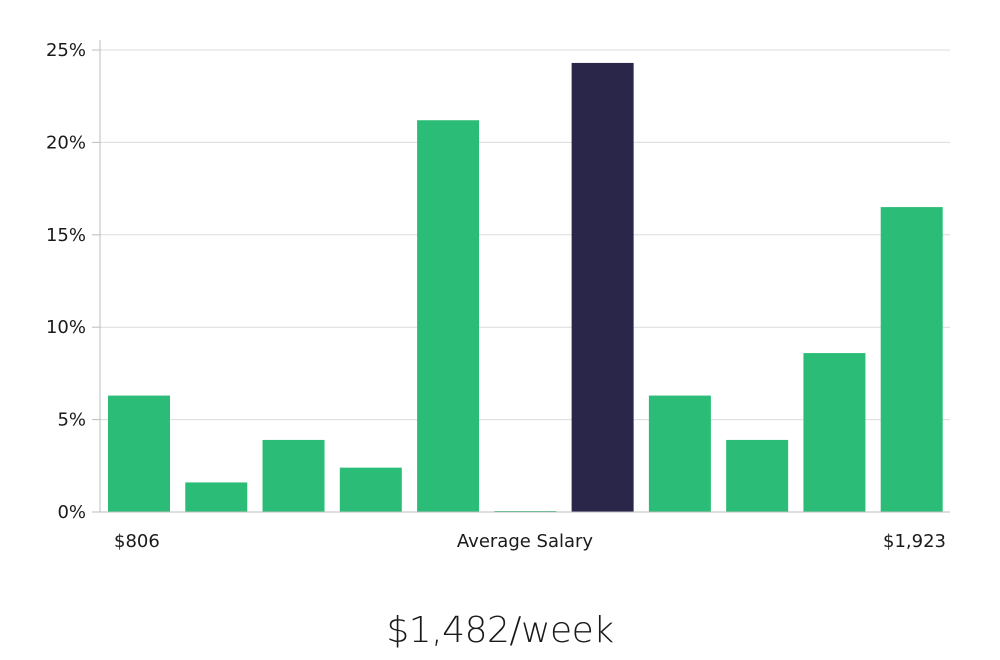  What do you see at coordinates (500, 630) in the screenshot?
I see `average-salary-value: $1,482/week` at bounding box center [500, 630].